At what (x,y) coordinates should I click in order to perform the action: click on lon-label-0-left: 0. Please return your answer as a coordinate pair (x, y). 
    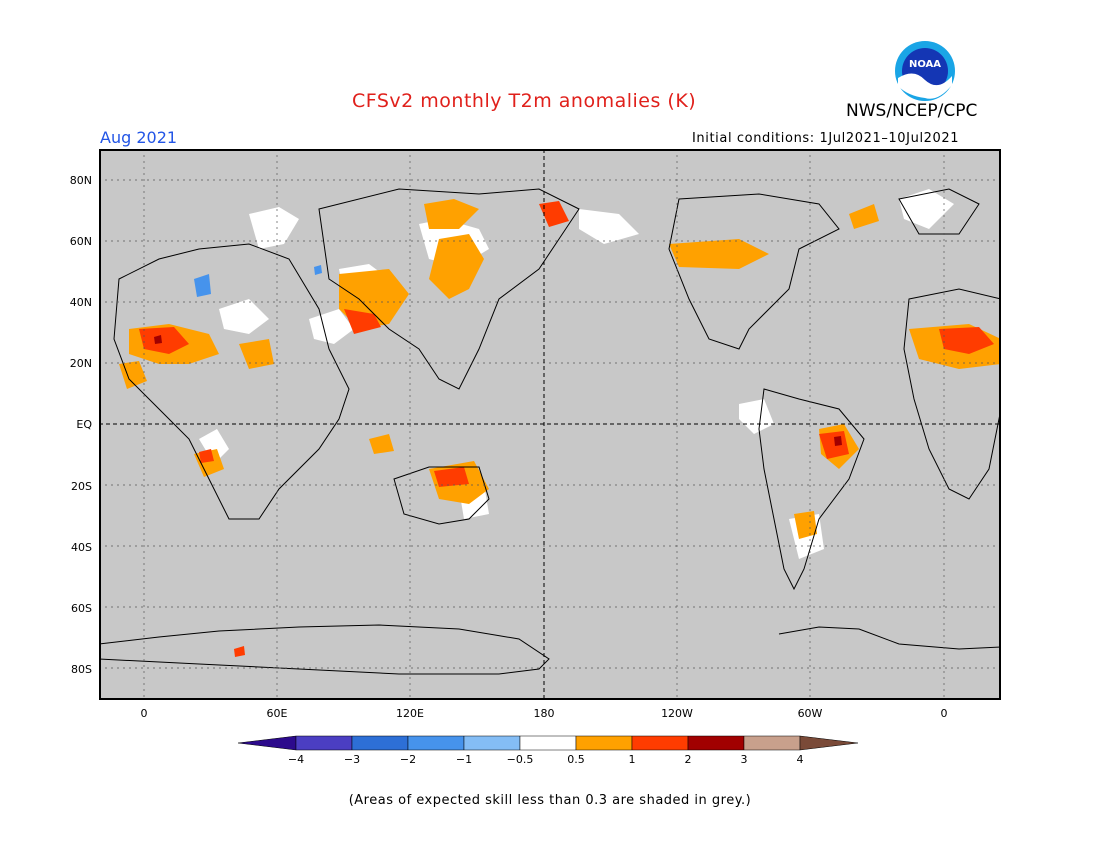
    Looking at the image, I should click on (144, 713).